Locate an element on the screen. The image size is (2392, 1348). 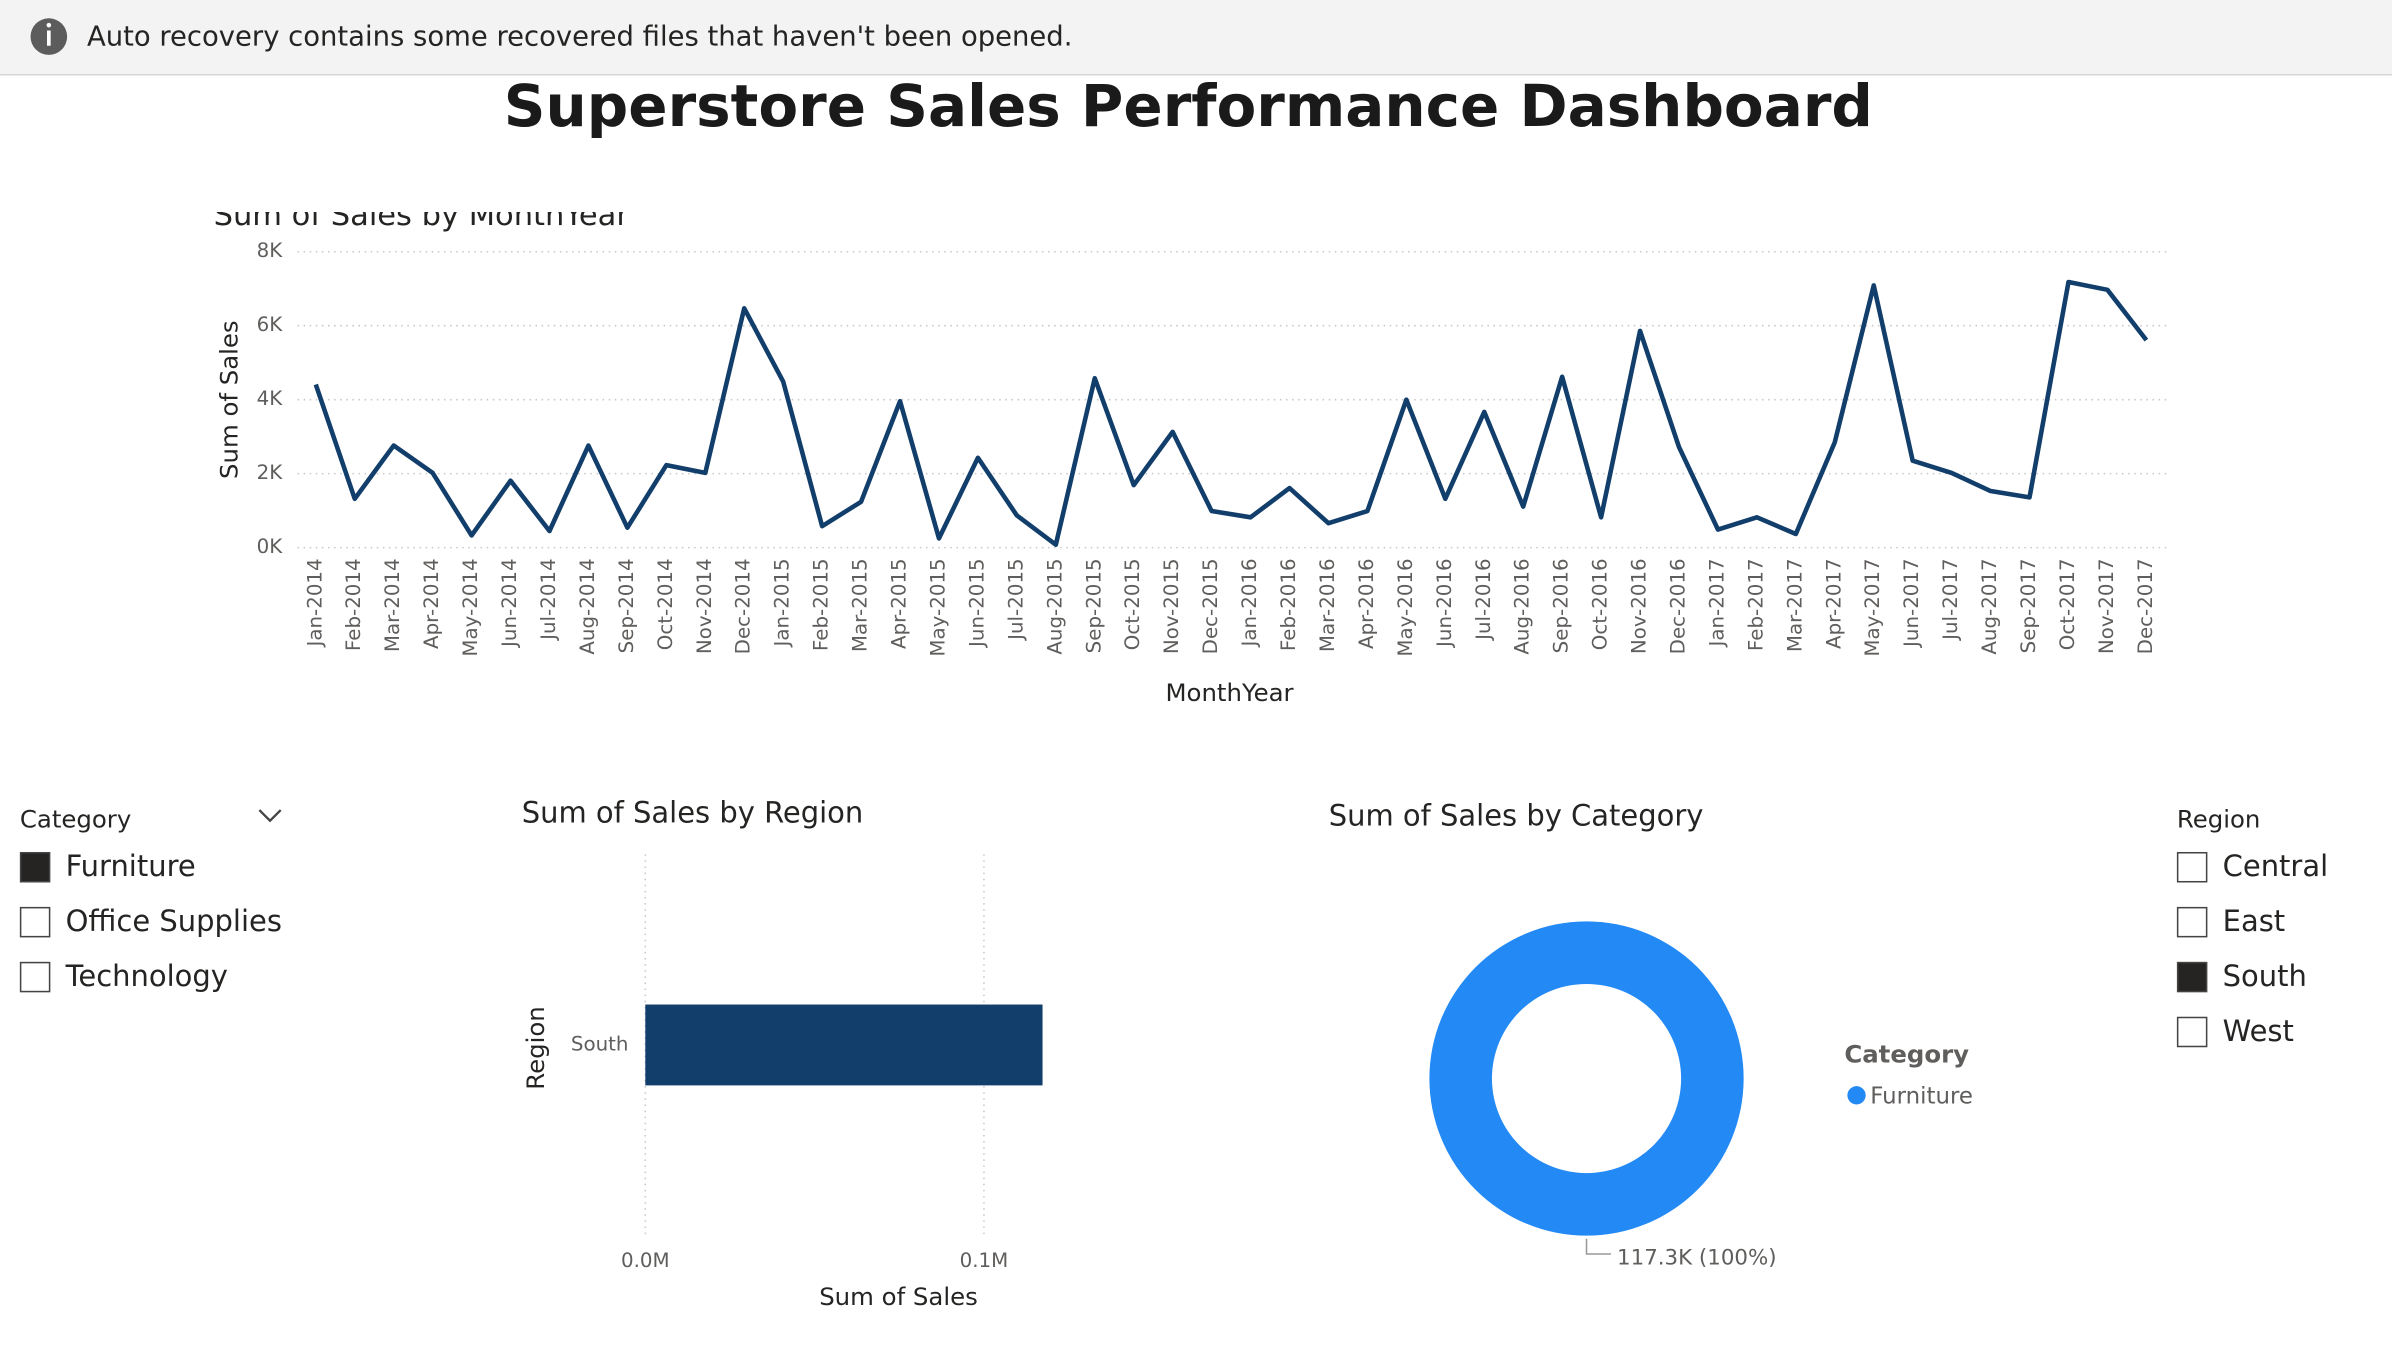
notification-bar is located at coordinates (1196, 37).